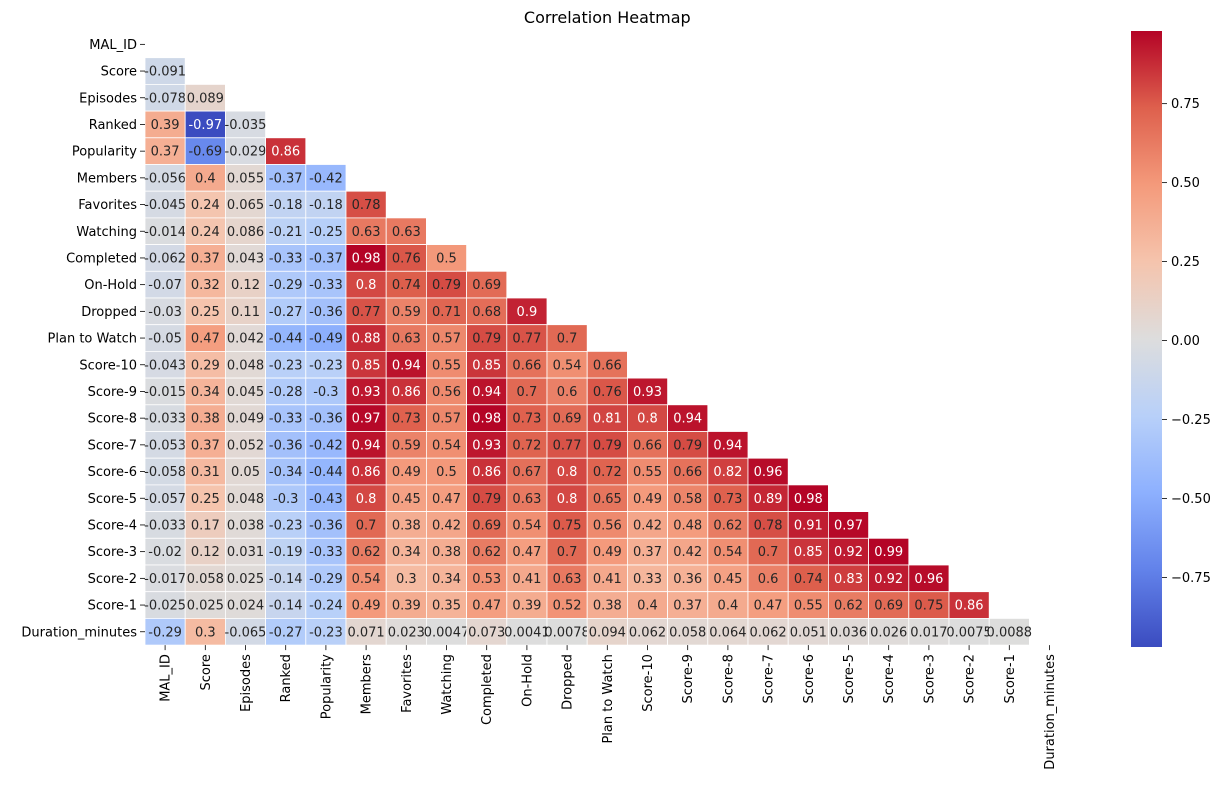 The height and width of the screenshot is (791, 1224). What do you see at coordinates (92, 339) in the screenshot?
I see `y-tick-label-11: Plan to Watch` at bounding box center [92, 339].